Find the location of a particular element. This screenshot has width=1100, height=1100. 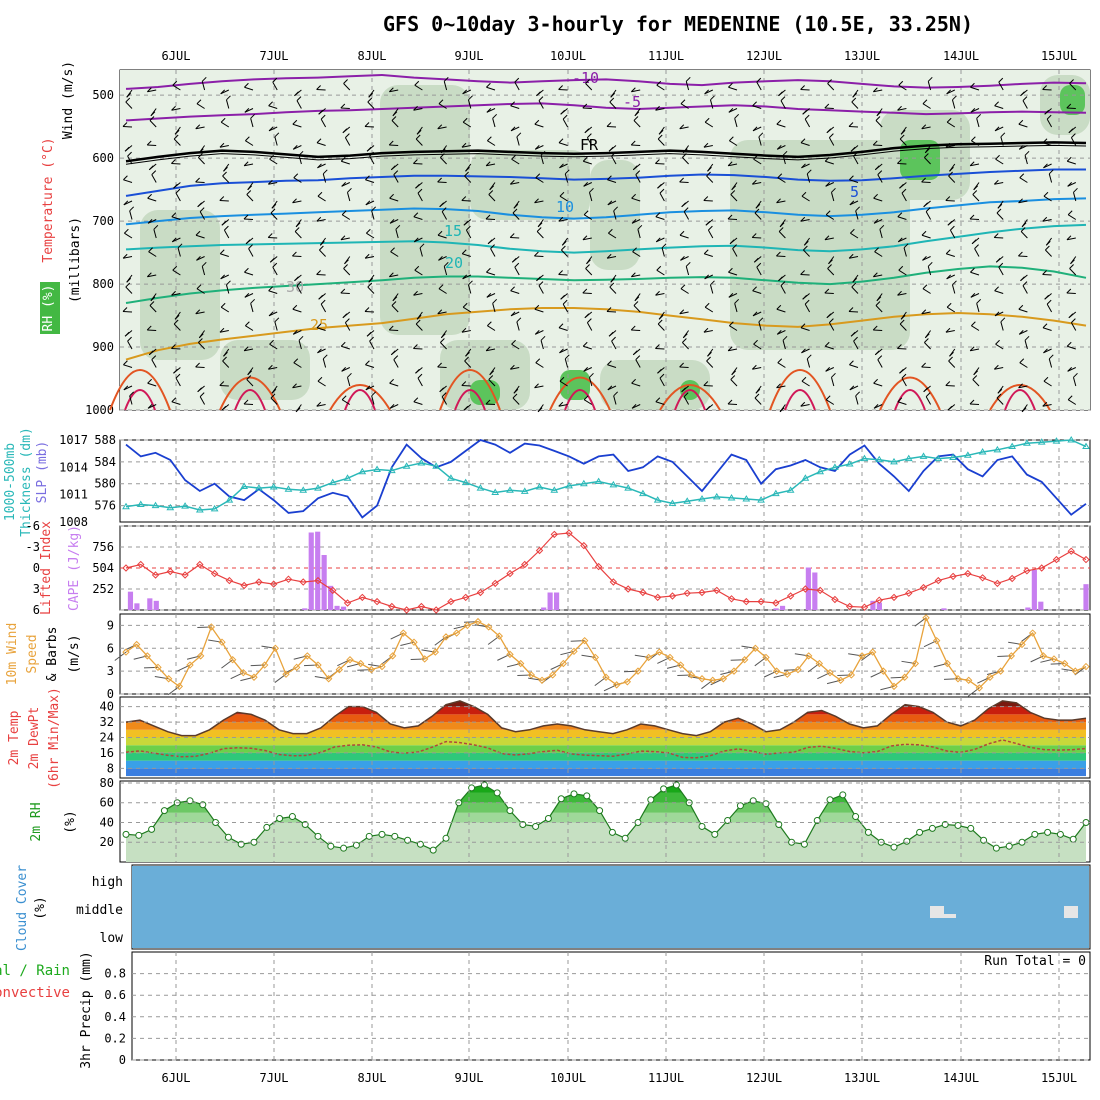

rh-shade-patch is located at coordinates (485, 375).